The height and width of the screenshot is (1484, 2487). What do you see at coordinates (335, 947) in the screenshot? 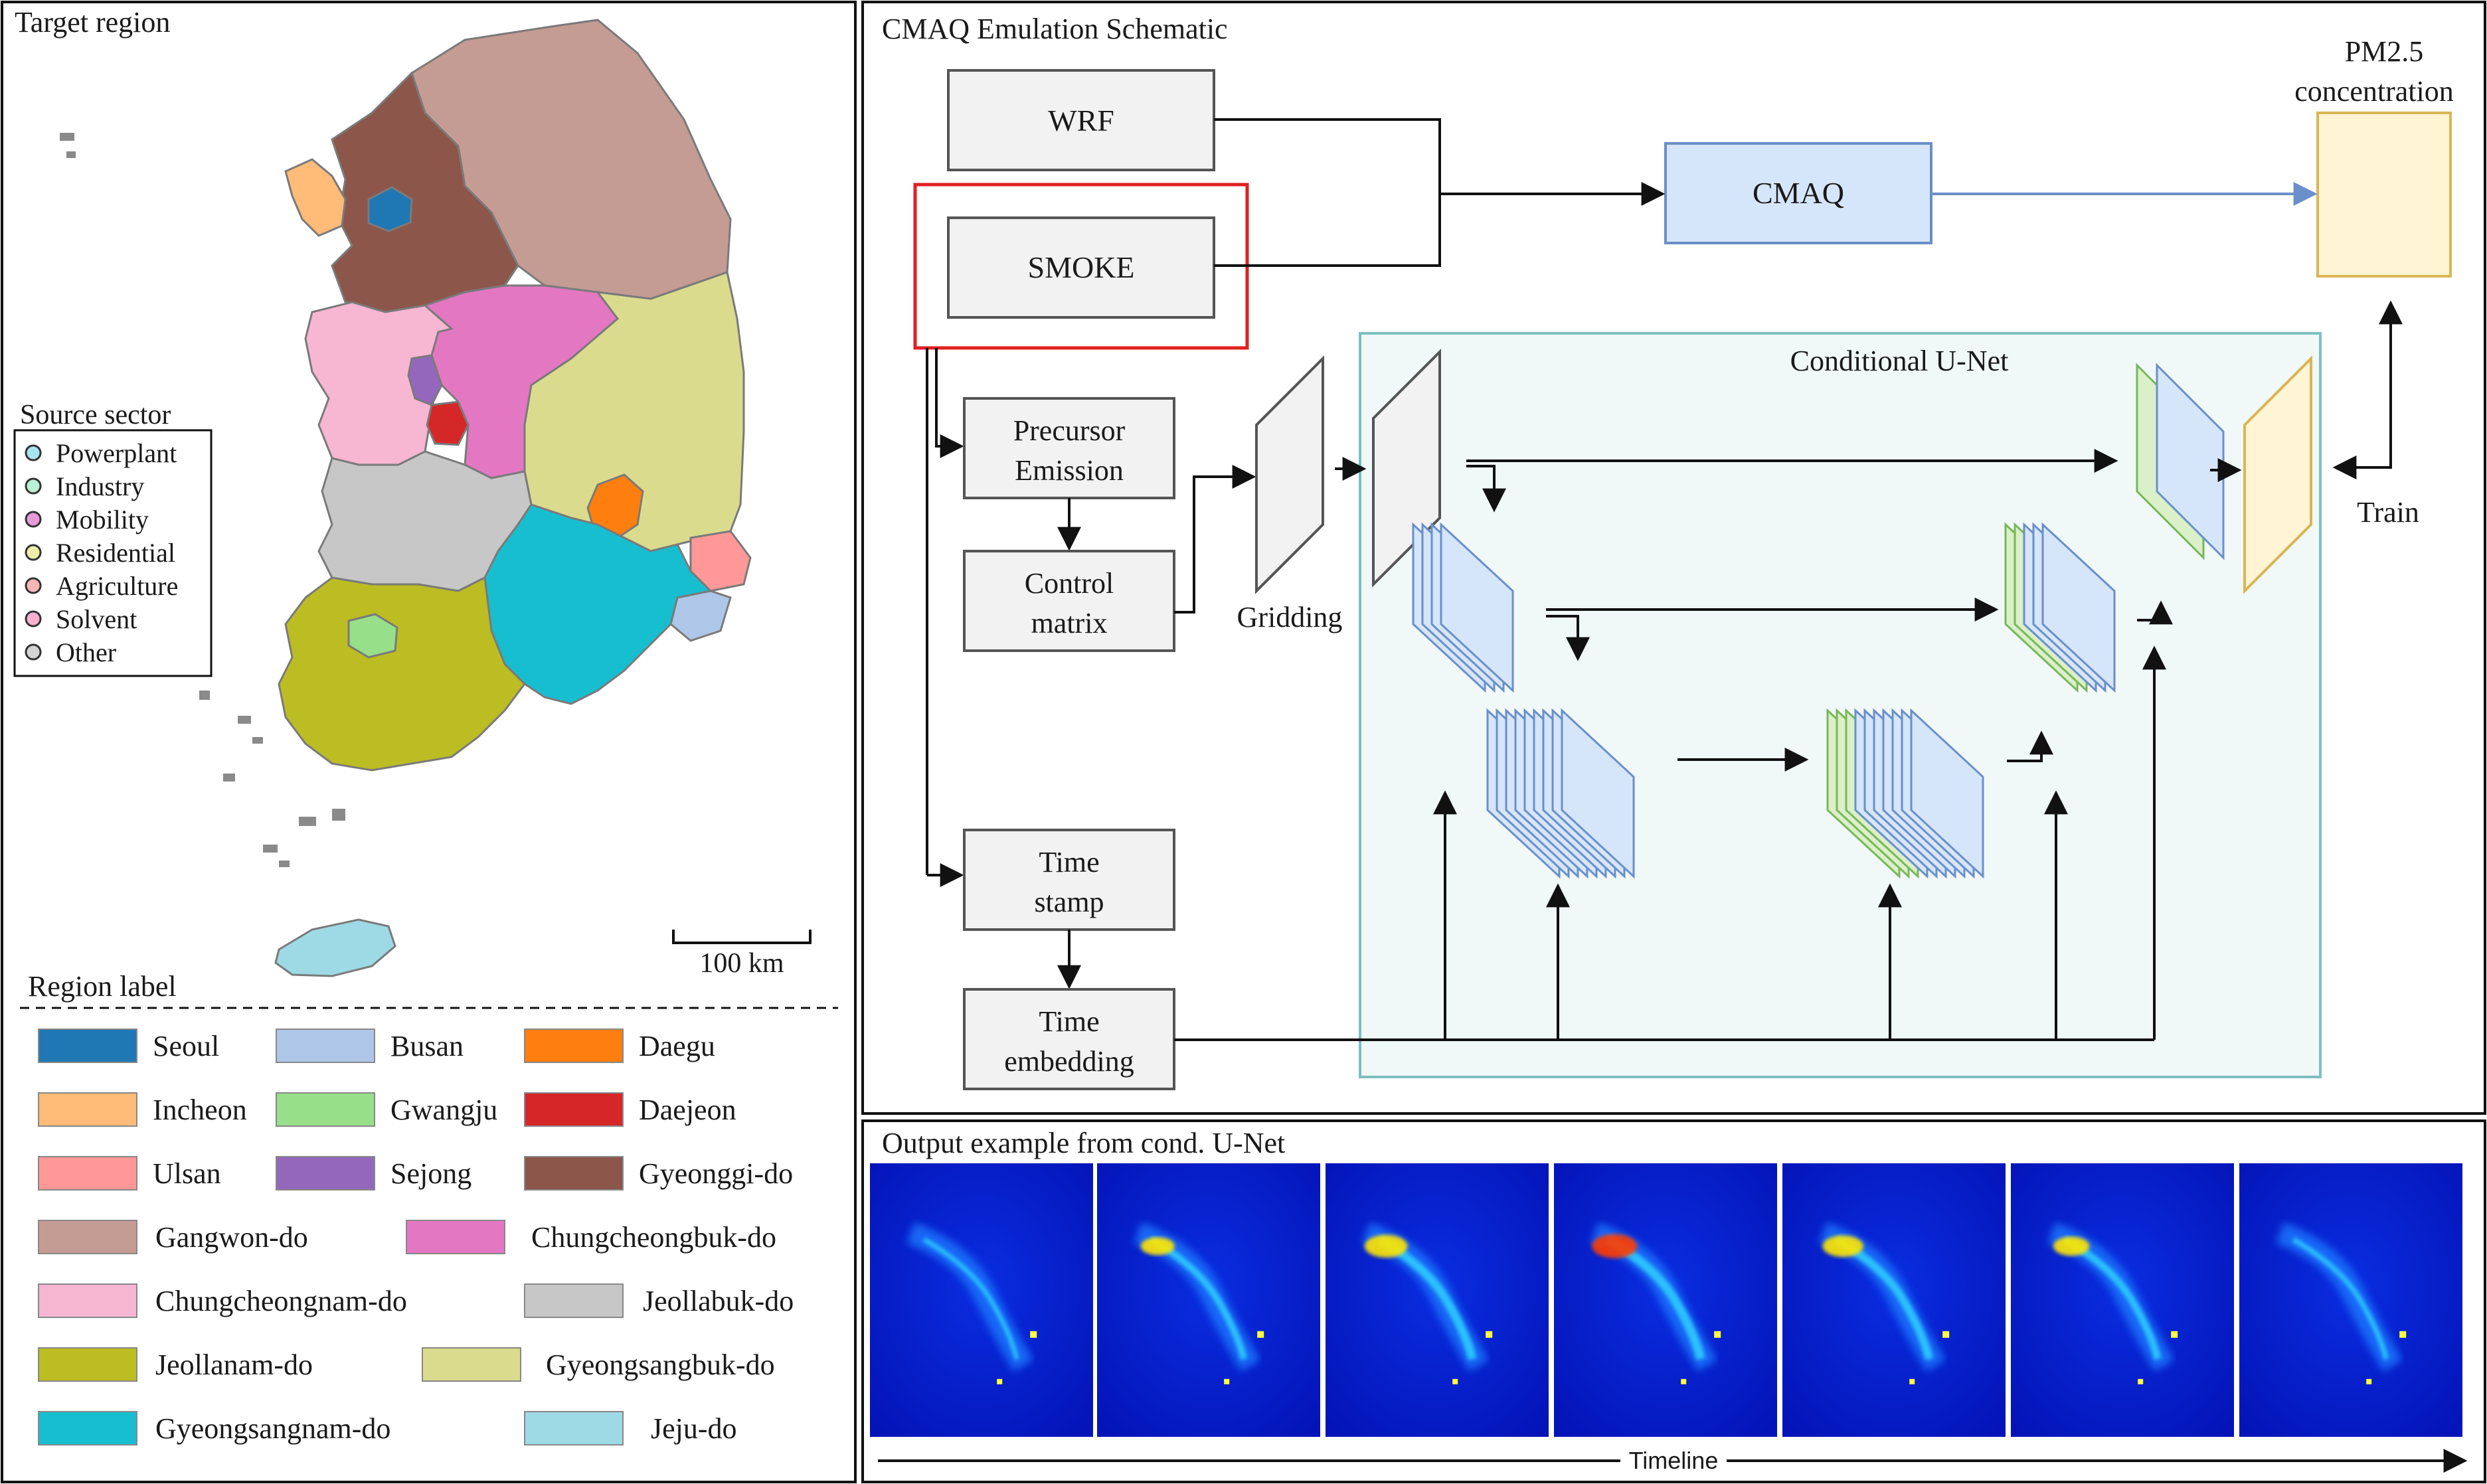
I see `region-jeju-do` at bounding box center [335, 947].